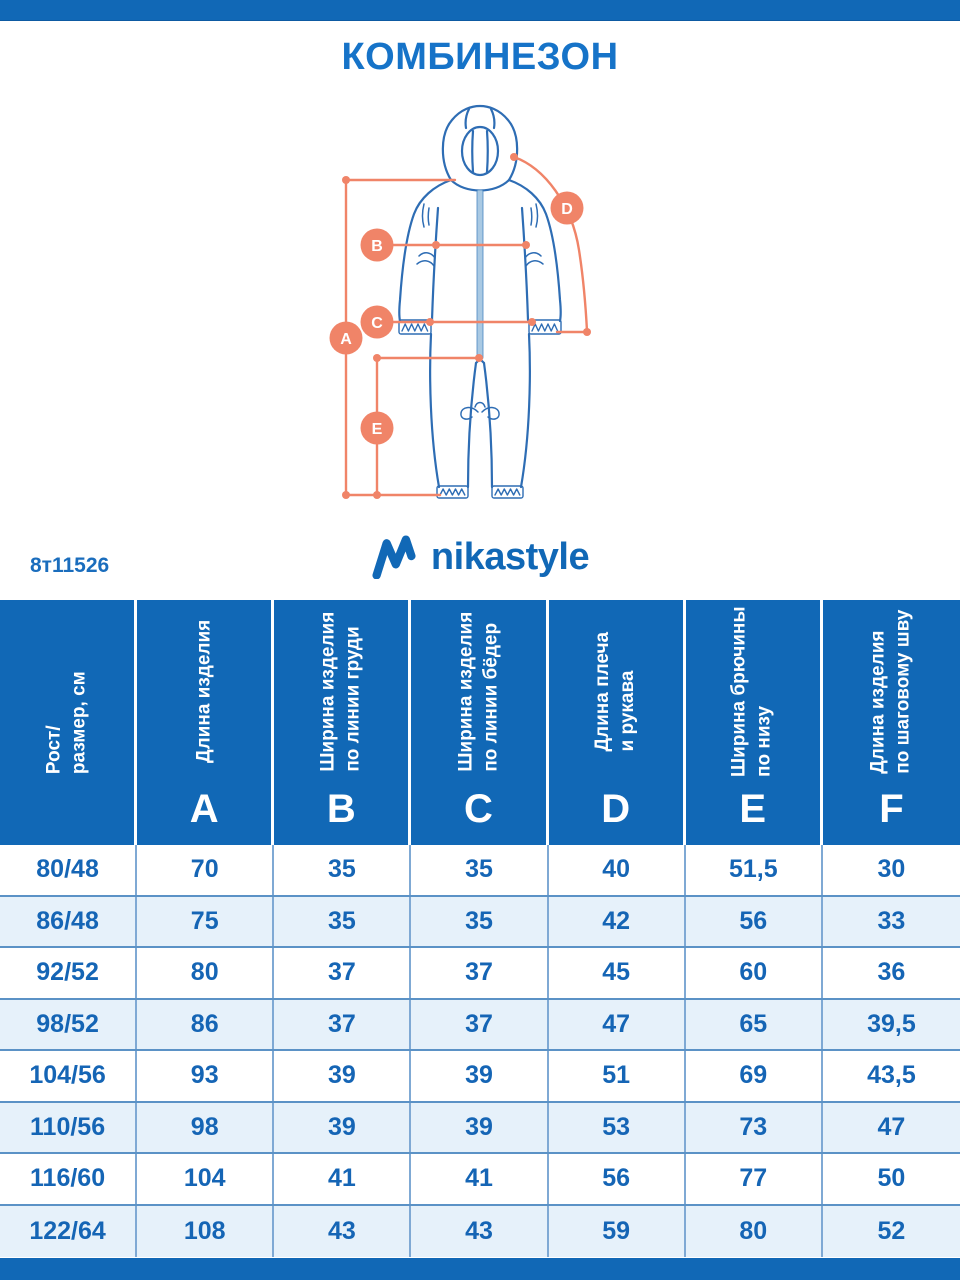  Describe the element at coordinates (754, 1024) in the screenshot. I see `value-cell: 65` at that location.